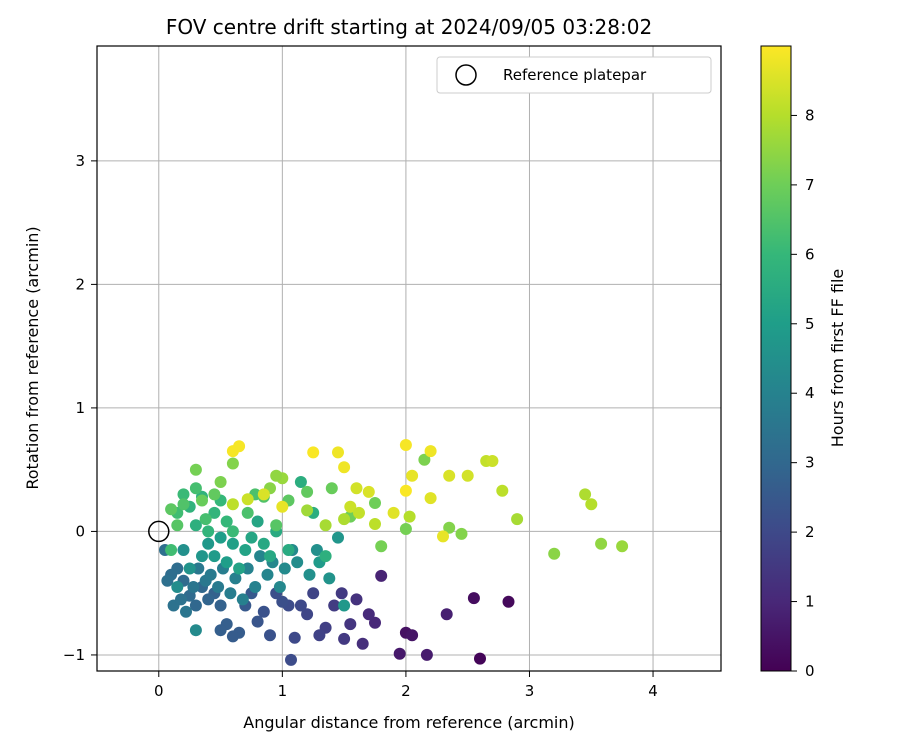 The width and height of the screenshot is (900, 750). Describe the element at coordinates (466, 75) in the screenshot. I see `legend-marker` at that location.